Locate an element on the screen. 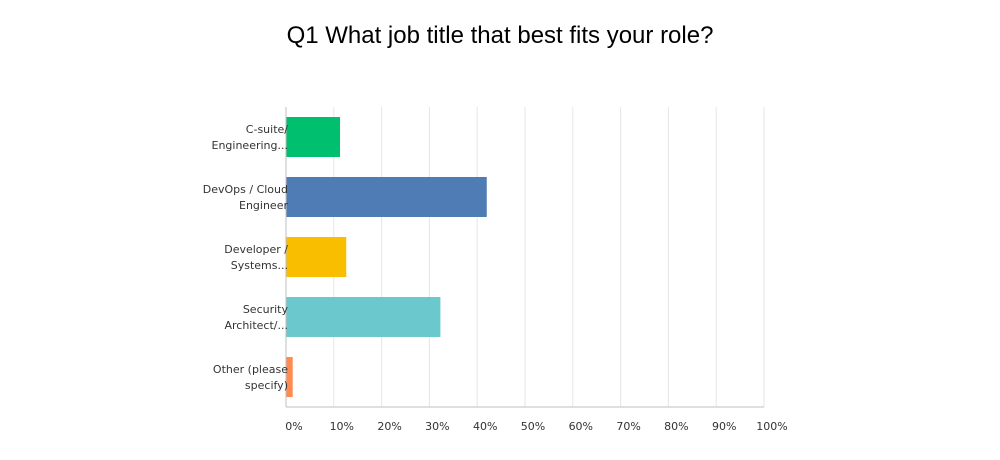 The image size is (1000, 460). category-label: Engineer is located at coordinates (263, 205).